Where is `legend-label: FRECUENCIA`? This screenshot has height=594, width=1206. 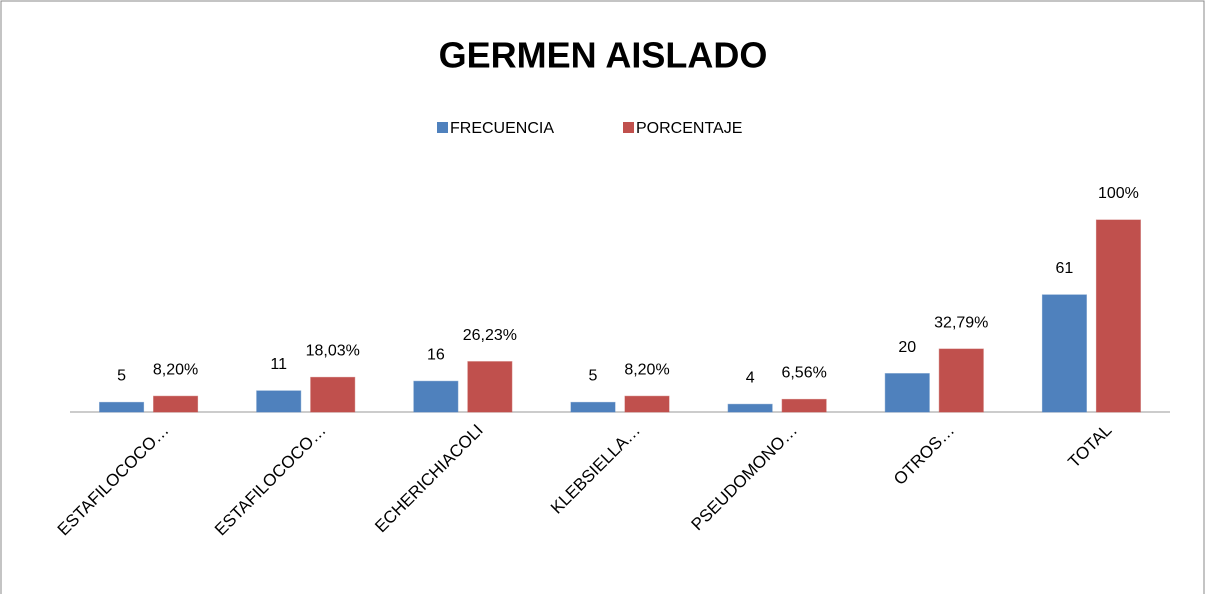
legend-label: FRECUENCIA is located at coordinates (502, 128).